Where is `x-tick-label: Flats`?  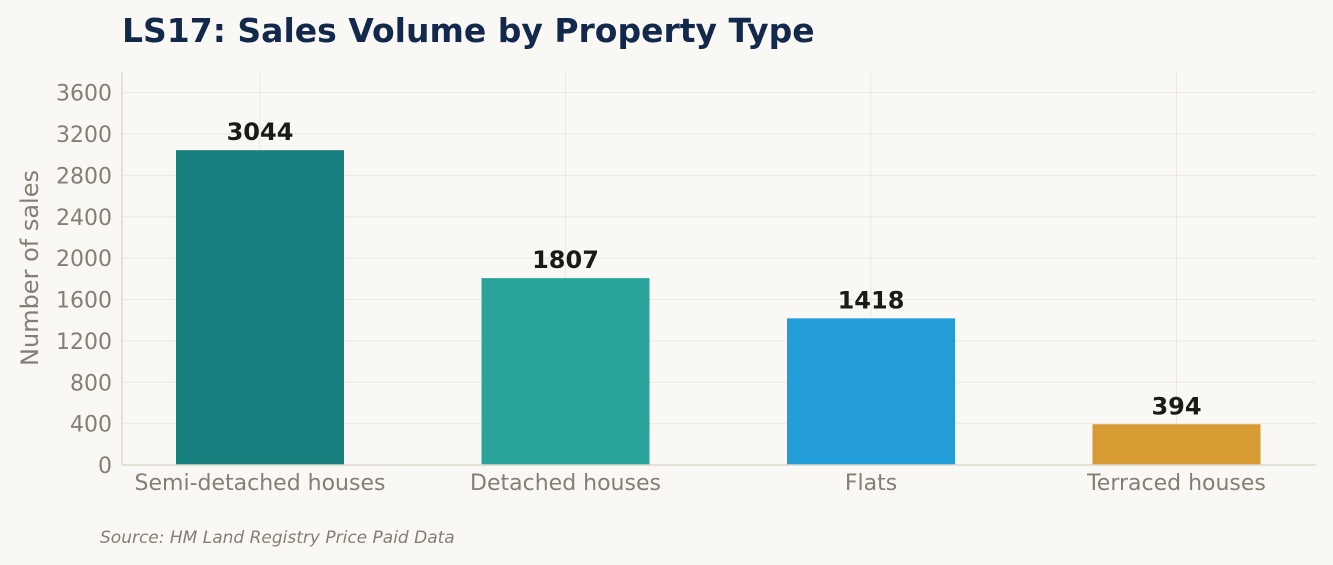 x-tick-label: Flats is located at coordinates (871, 483).